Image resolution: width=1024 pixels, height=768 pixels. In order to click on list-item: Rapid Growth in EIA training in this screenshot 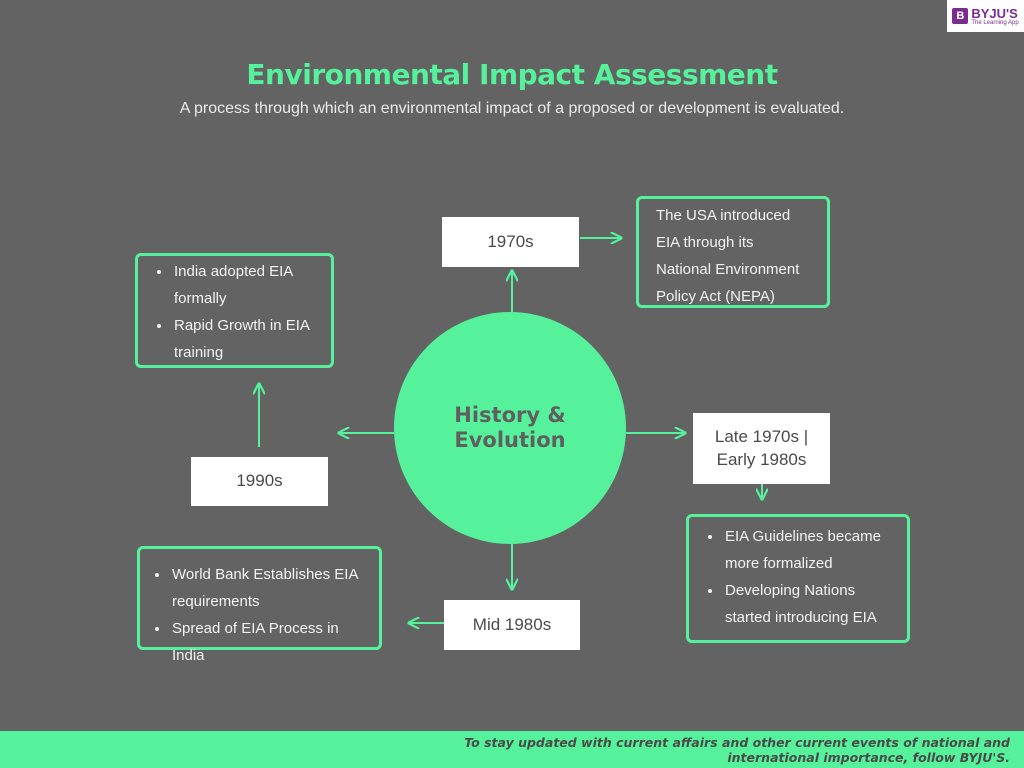, I will do `click(246, 339)`.